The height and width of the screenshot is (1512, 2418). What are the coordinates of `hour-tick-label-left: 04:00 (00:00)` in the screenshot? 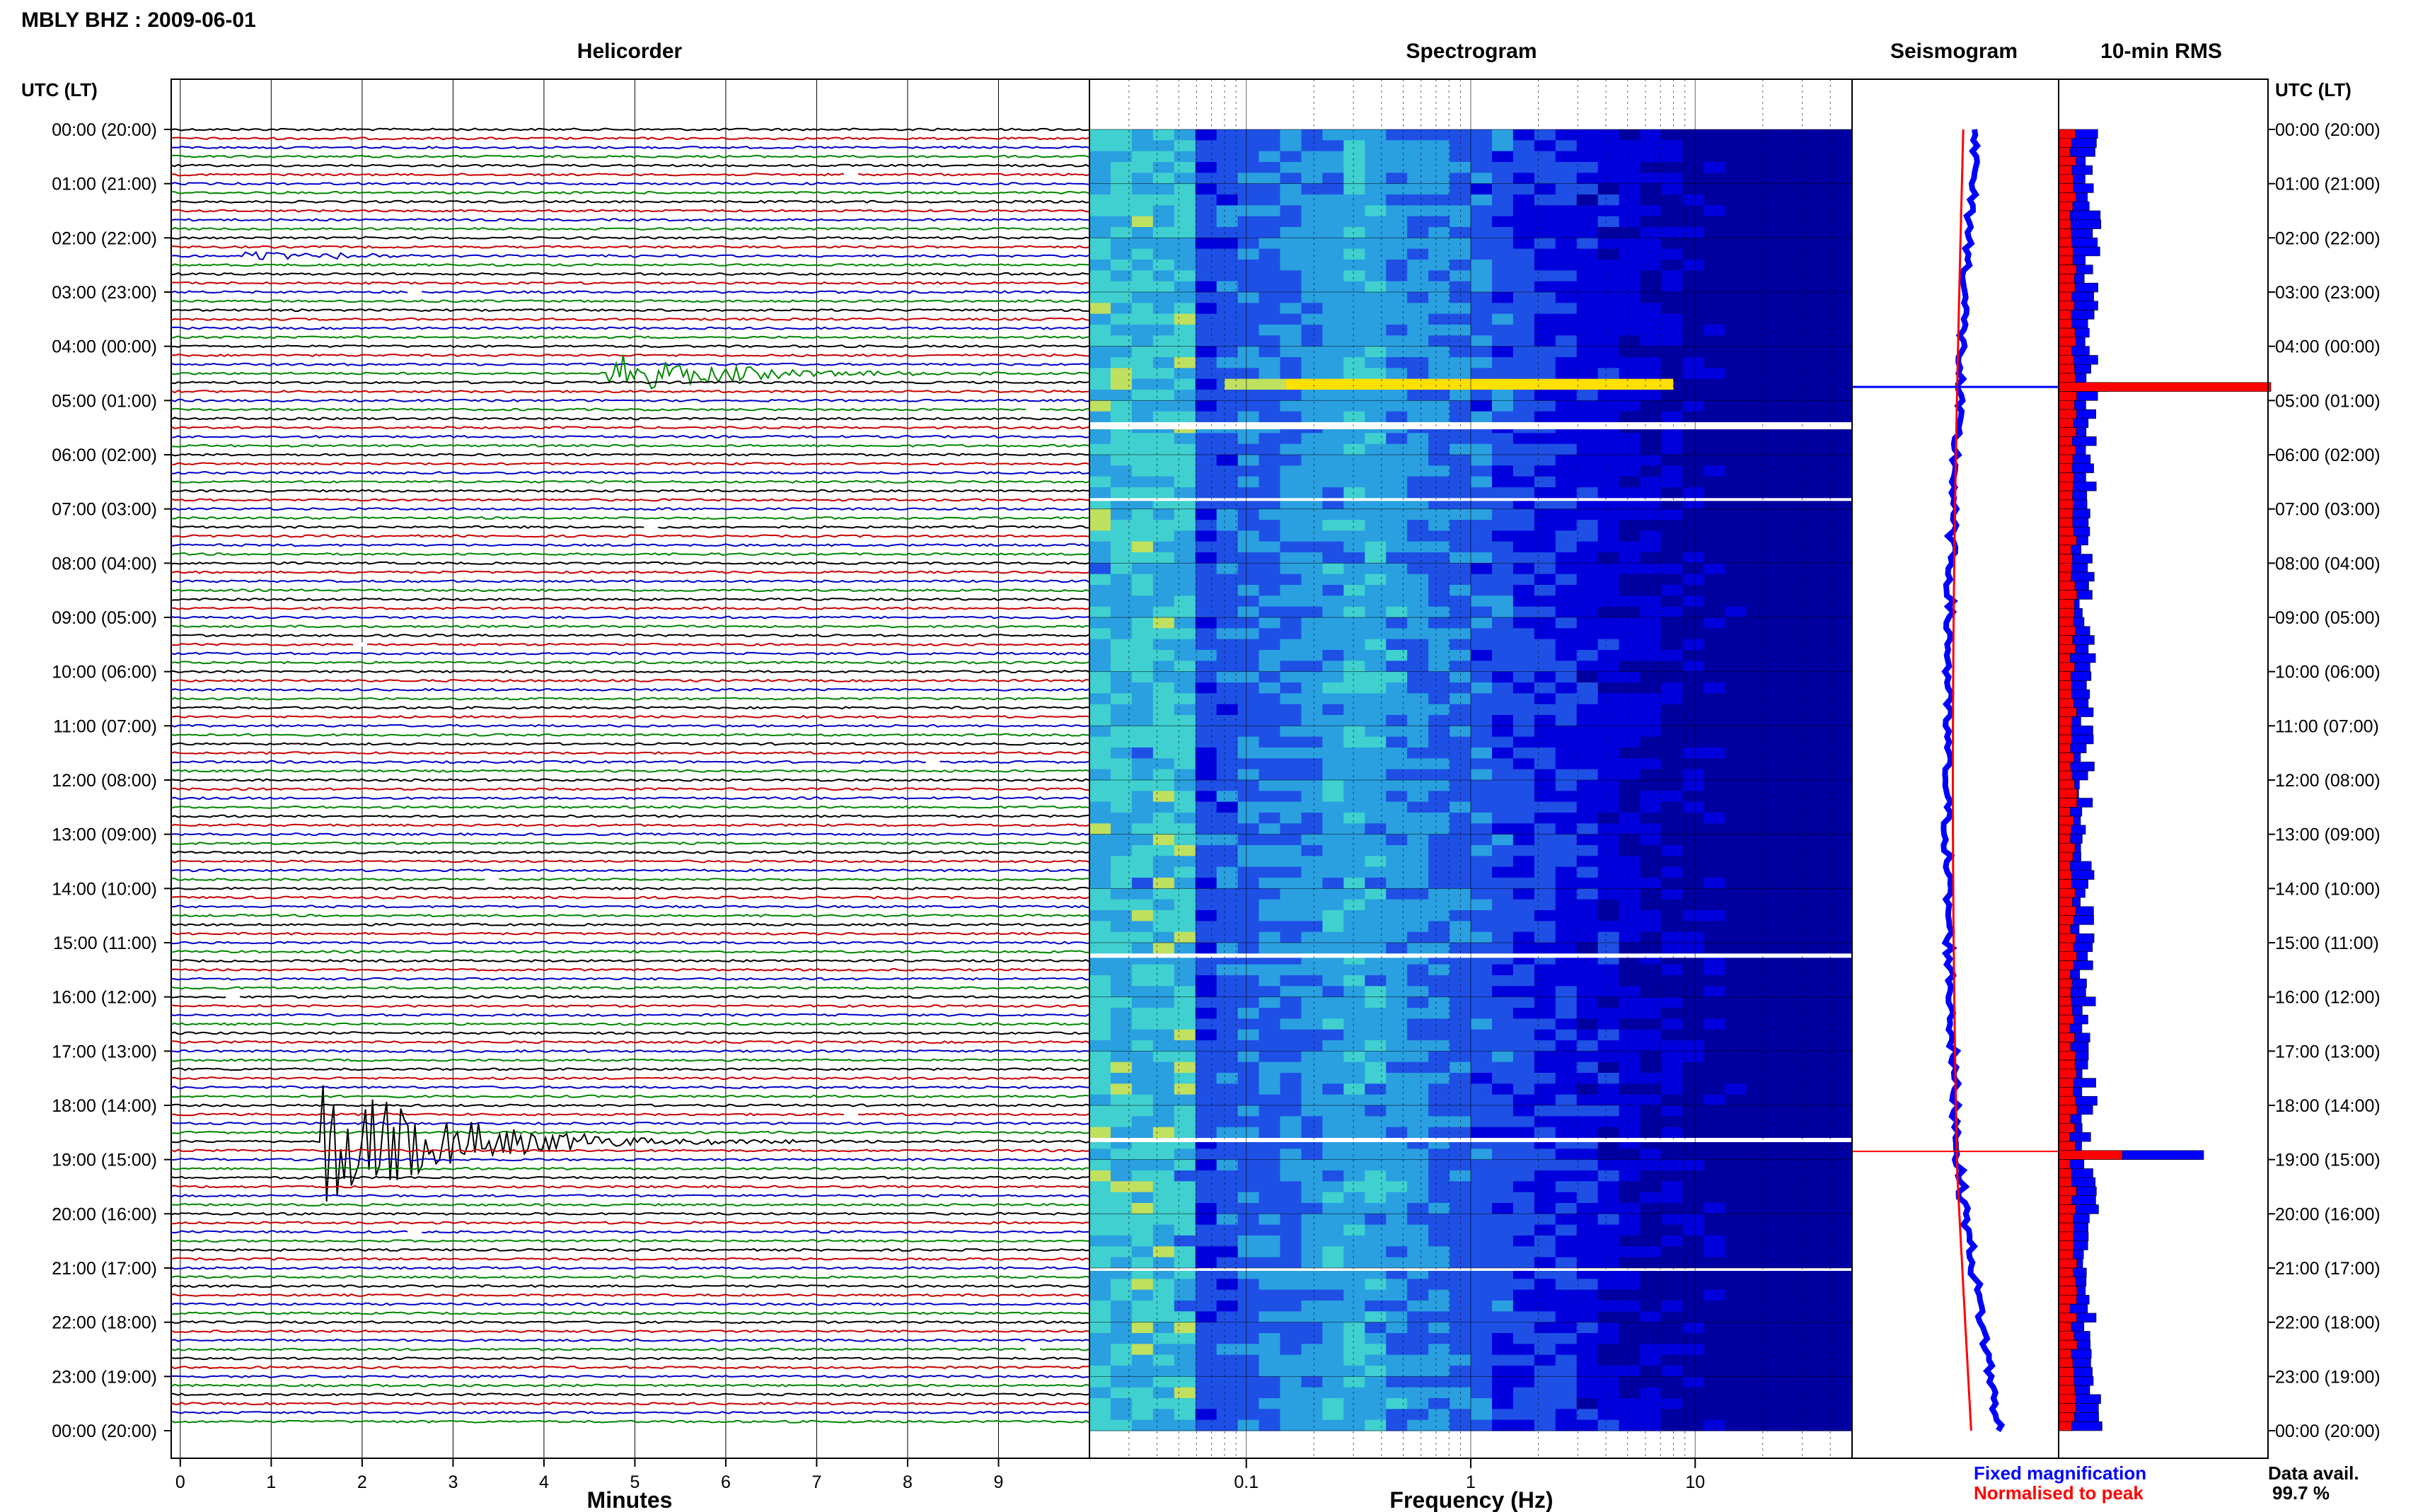 It's located at (104, 347).